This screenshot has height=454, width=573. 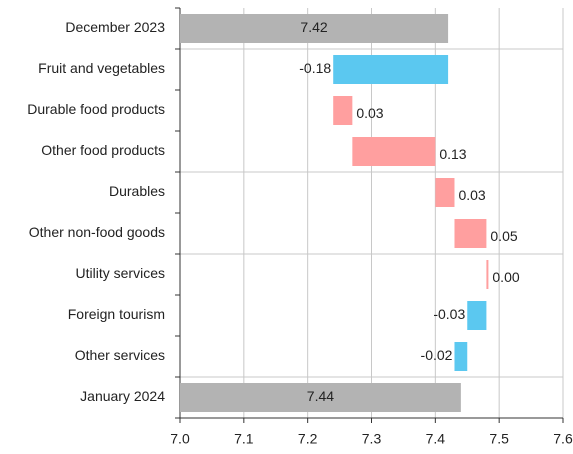 I want to click on value-label: 7.44, so click(x=320, y=396).